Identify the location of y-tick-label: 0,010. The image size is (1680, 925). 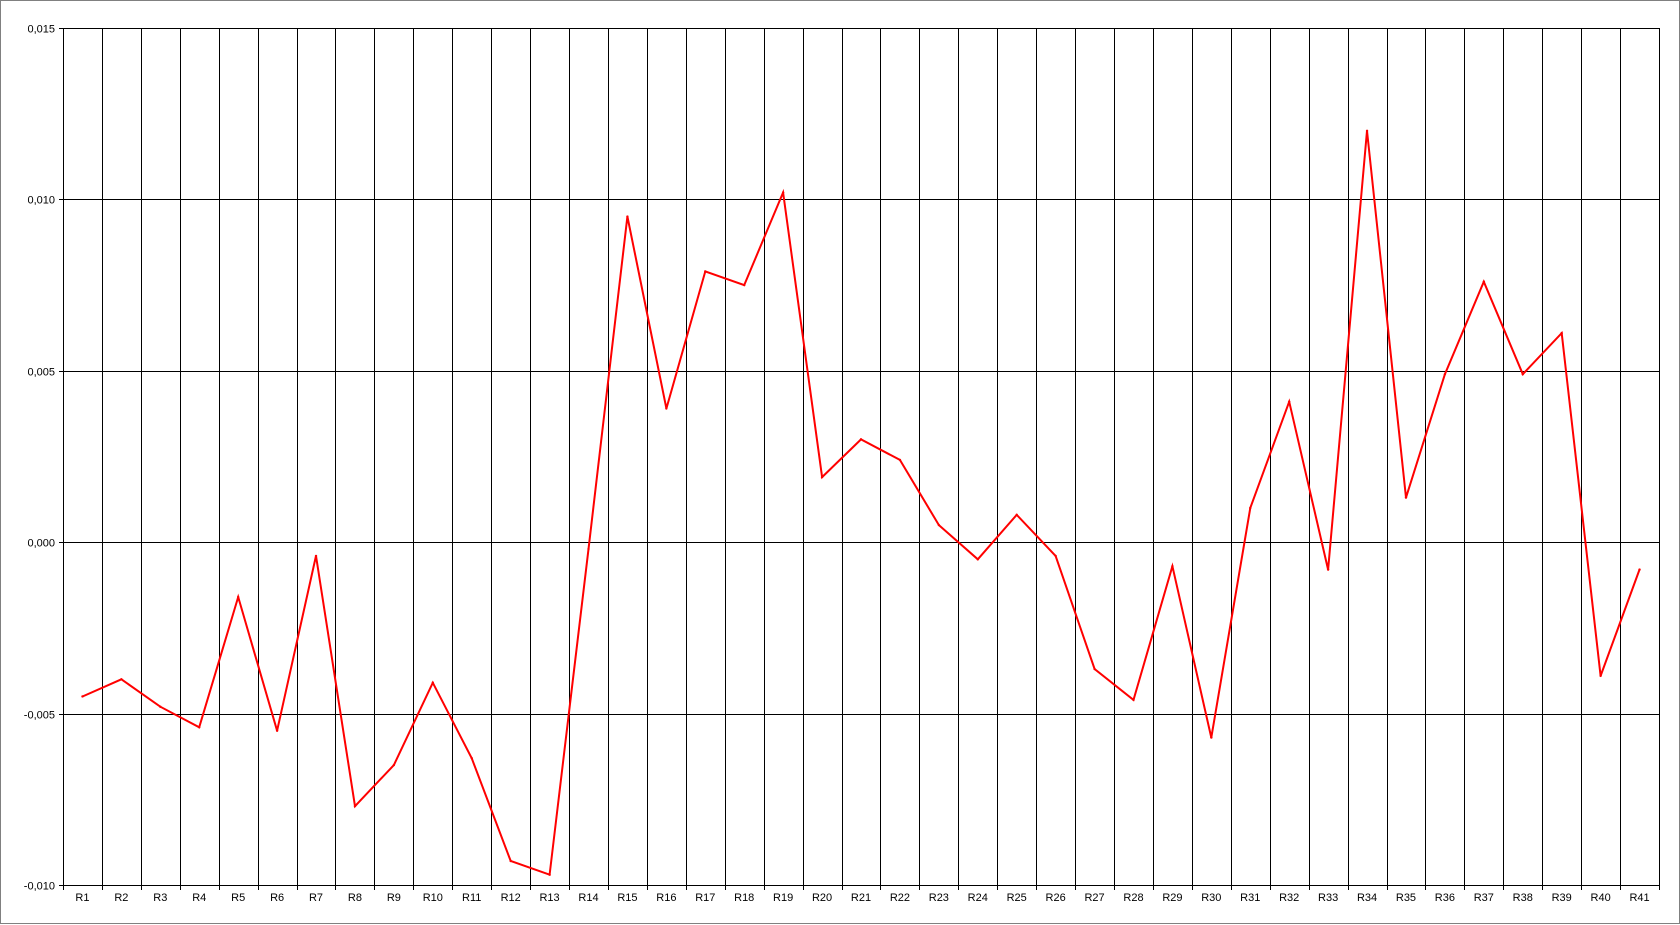
(41, 201).